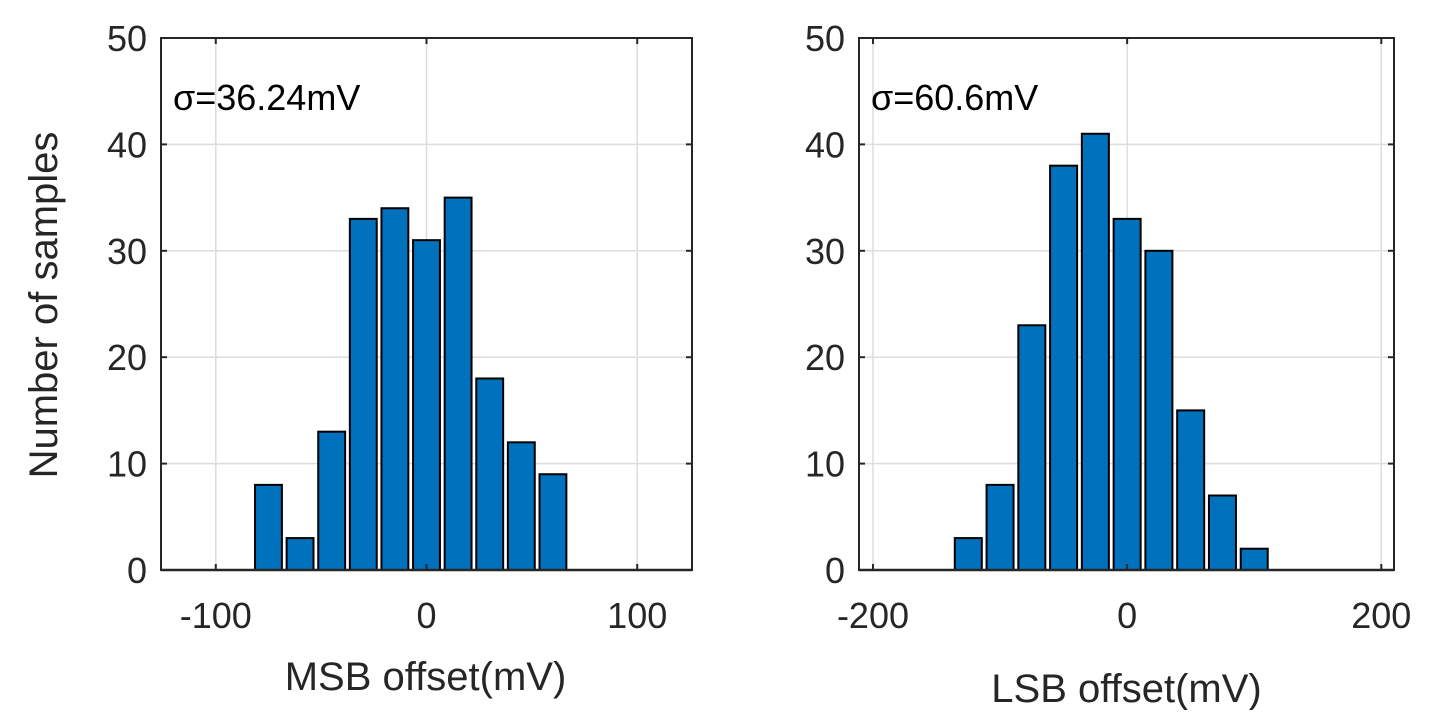 Image resolution: width=1436 pixels, height=715 pixels. Describe the element at coordinates (825, 38) in the screenshot. I see `lsb-ytick-label: 50` at that location.